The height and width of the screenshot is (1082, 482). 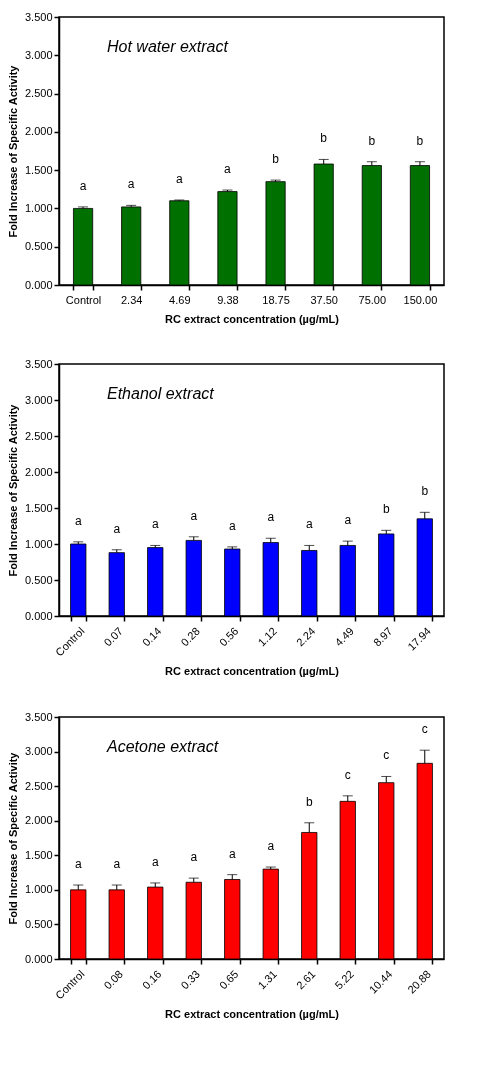 I want to click on x-tick-label: 75.00, so click(x=372, y=299).